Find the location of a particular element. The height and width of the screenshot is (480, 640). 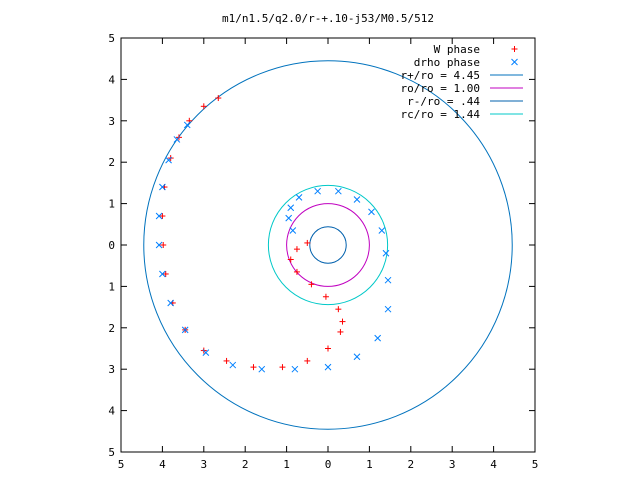

x-tick-label-3: 2 is located at coordinates (245, 464).